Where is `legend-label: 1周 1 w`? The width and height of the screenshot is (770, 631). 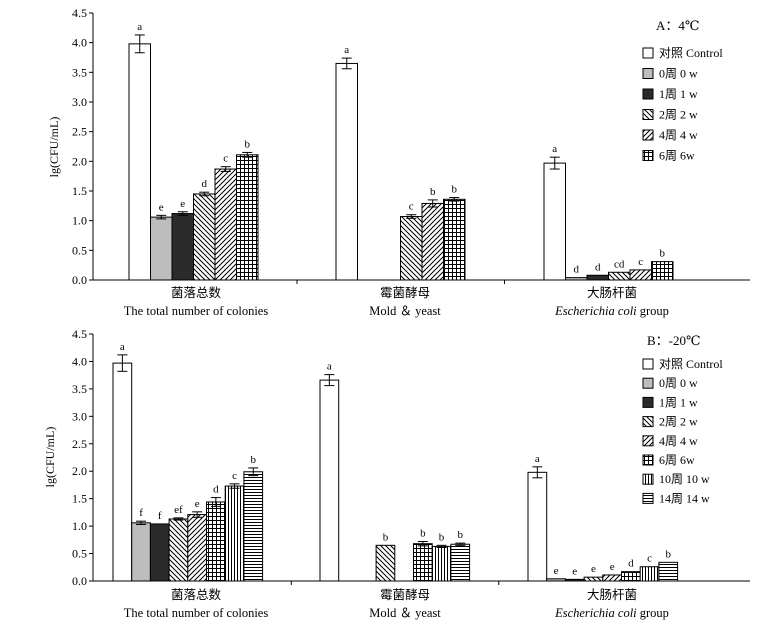
legend-label: 1周 1 w is located at coordinates (678, 402).